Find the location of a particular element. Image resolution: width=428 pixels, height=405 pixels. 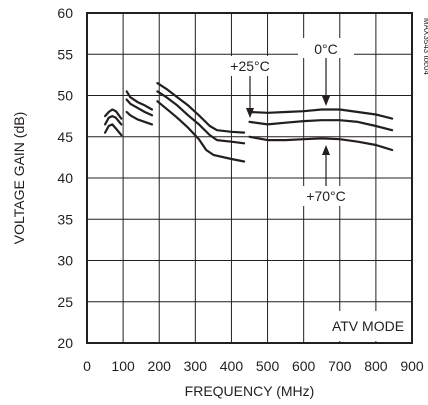

label-25c: +25°C is located at coordinates (249, 66).